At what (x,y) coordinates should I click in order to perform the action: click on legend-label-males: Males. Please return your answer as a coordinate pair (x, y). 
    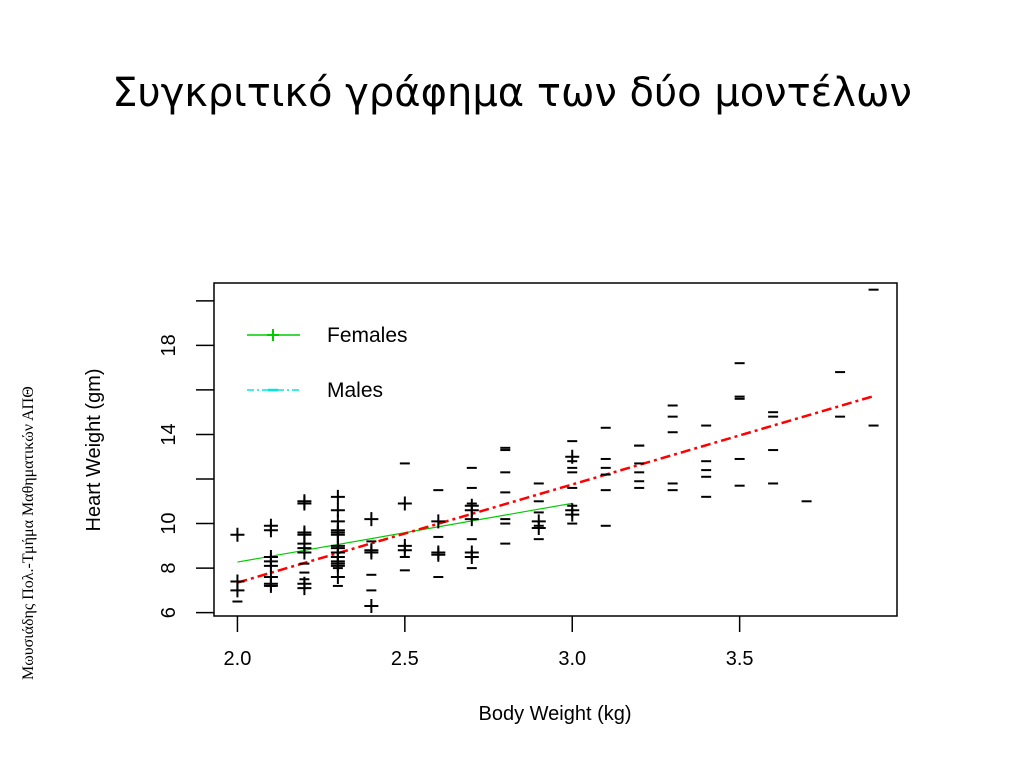
    Looking at the image, I should click on (355, 390).